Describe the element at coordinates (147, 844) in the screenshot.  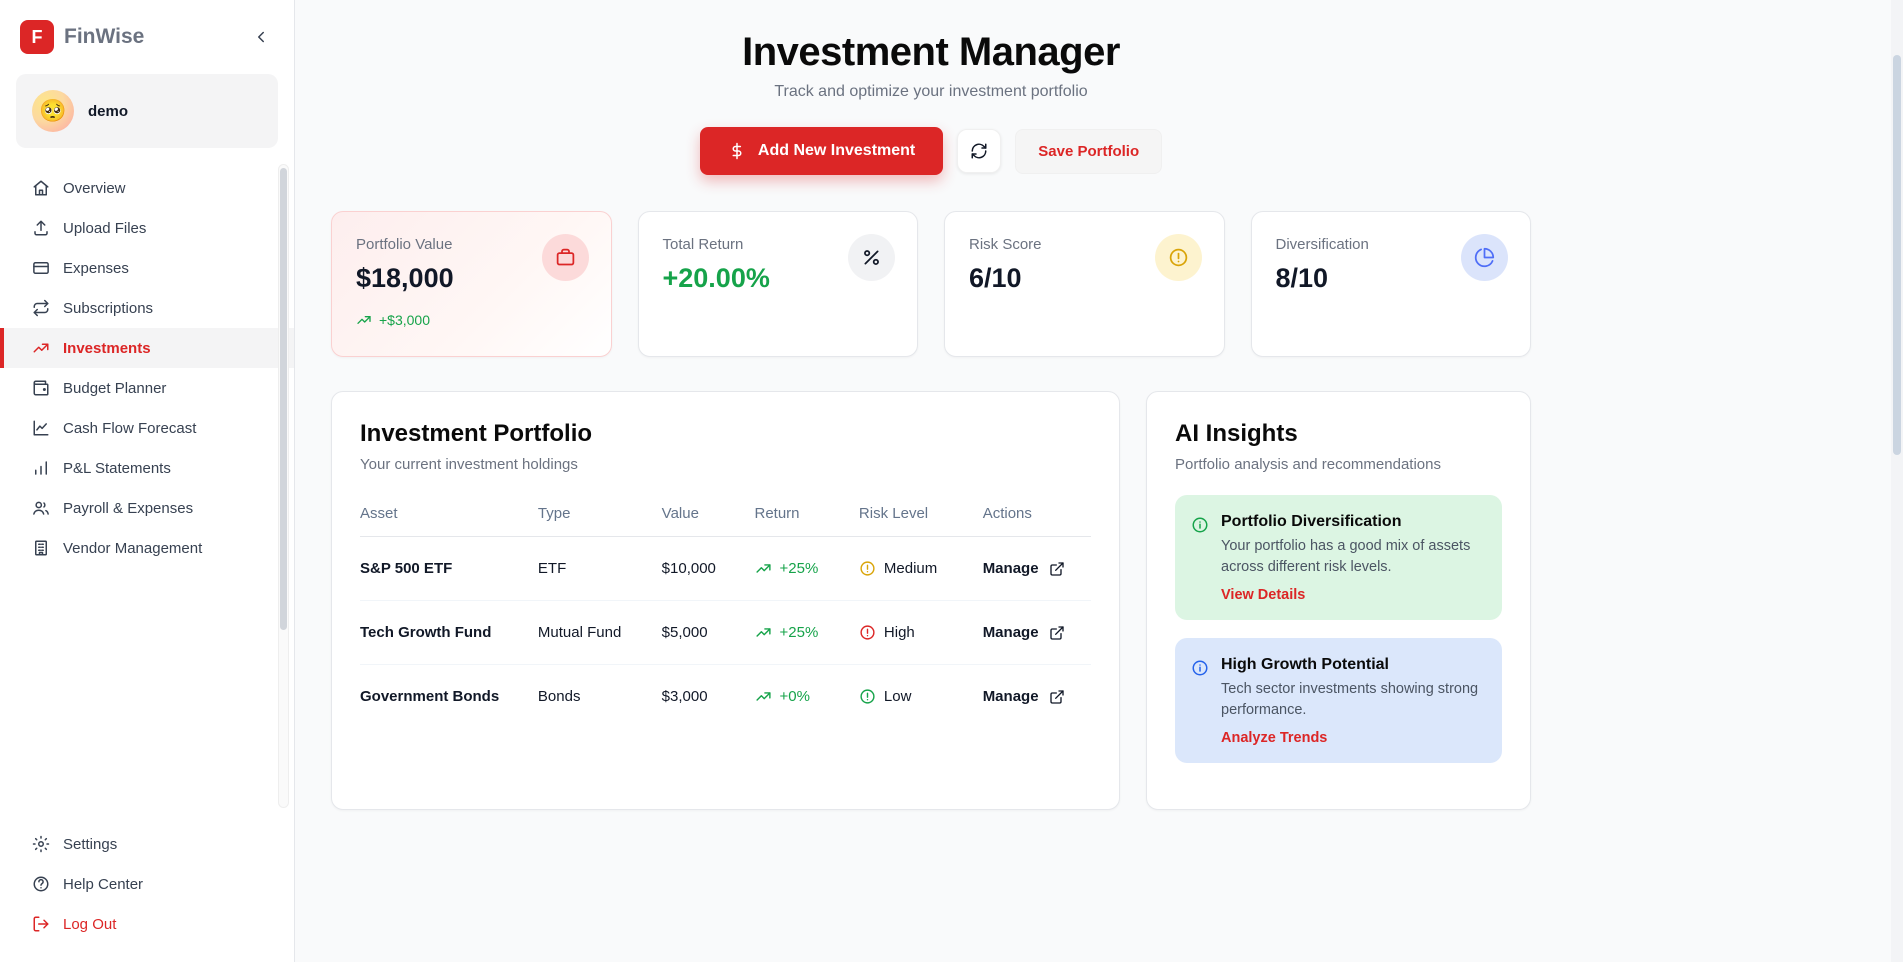
I see `sidebar-item-settings: Settings` at that location.